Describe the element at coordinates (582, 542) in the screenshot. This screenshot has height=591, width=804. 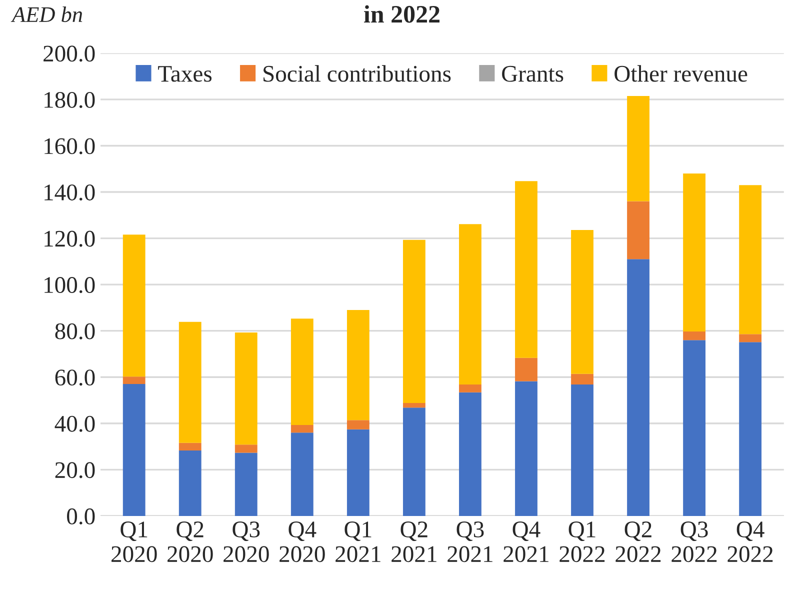
I see `x-tick-label: Q1 2022` at that location.